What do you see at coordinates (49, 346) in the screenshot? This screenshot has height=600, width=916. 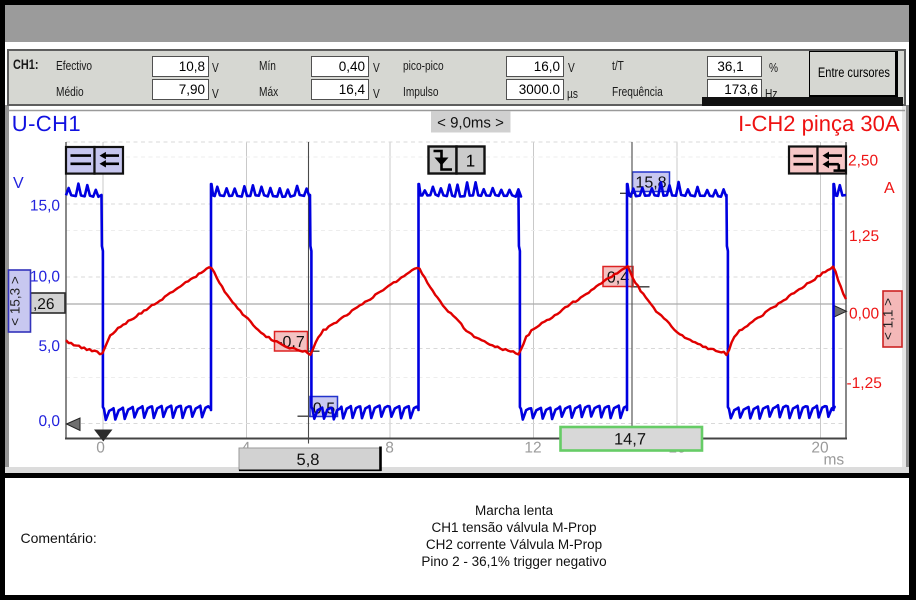 I see `svg-text: 5,0` at bounding box center [49, 346].